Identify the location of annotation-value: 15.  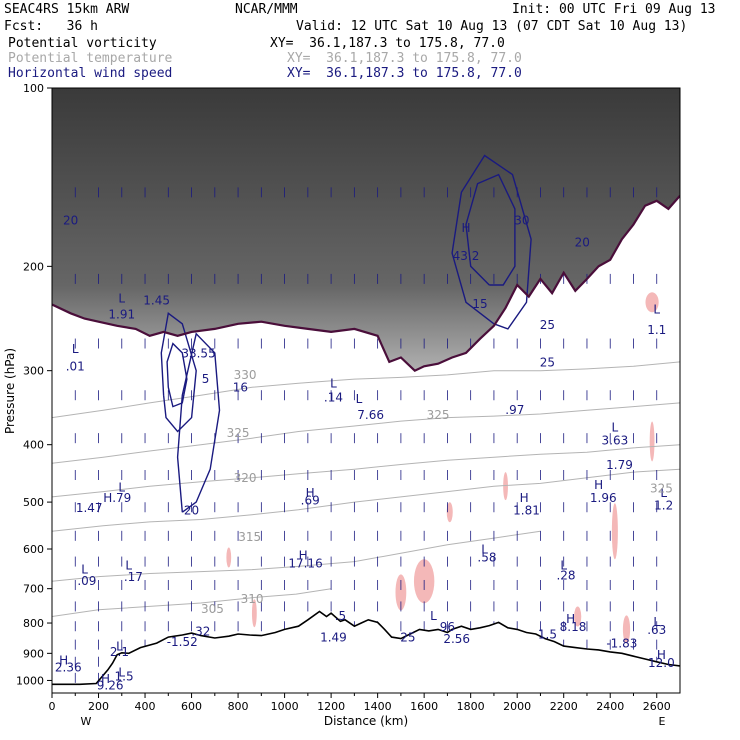
(479, 304).